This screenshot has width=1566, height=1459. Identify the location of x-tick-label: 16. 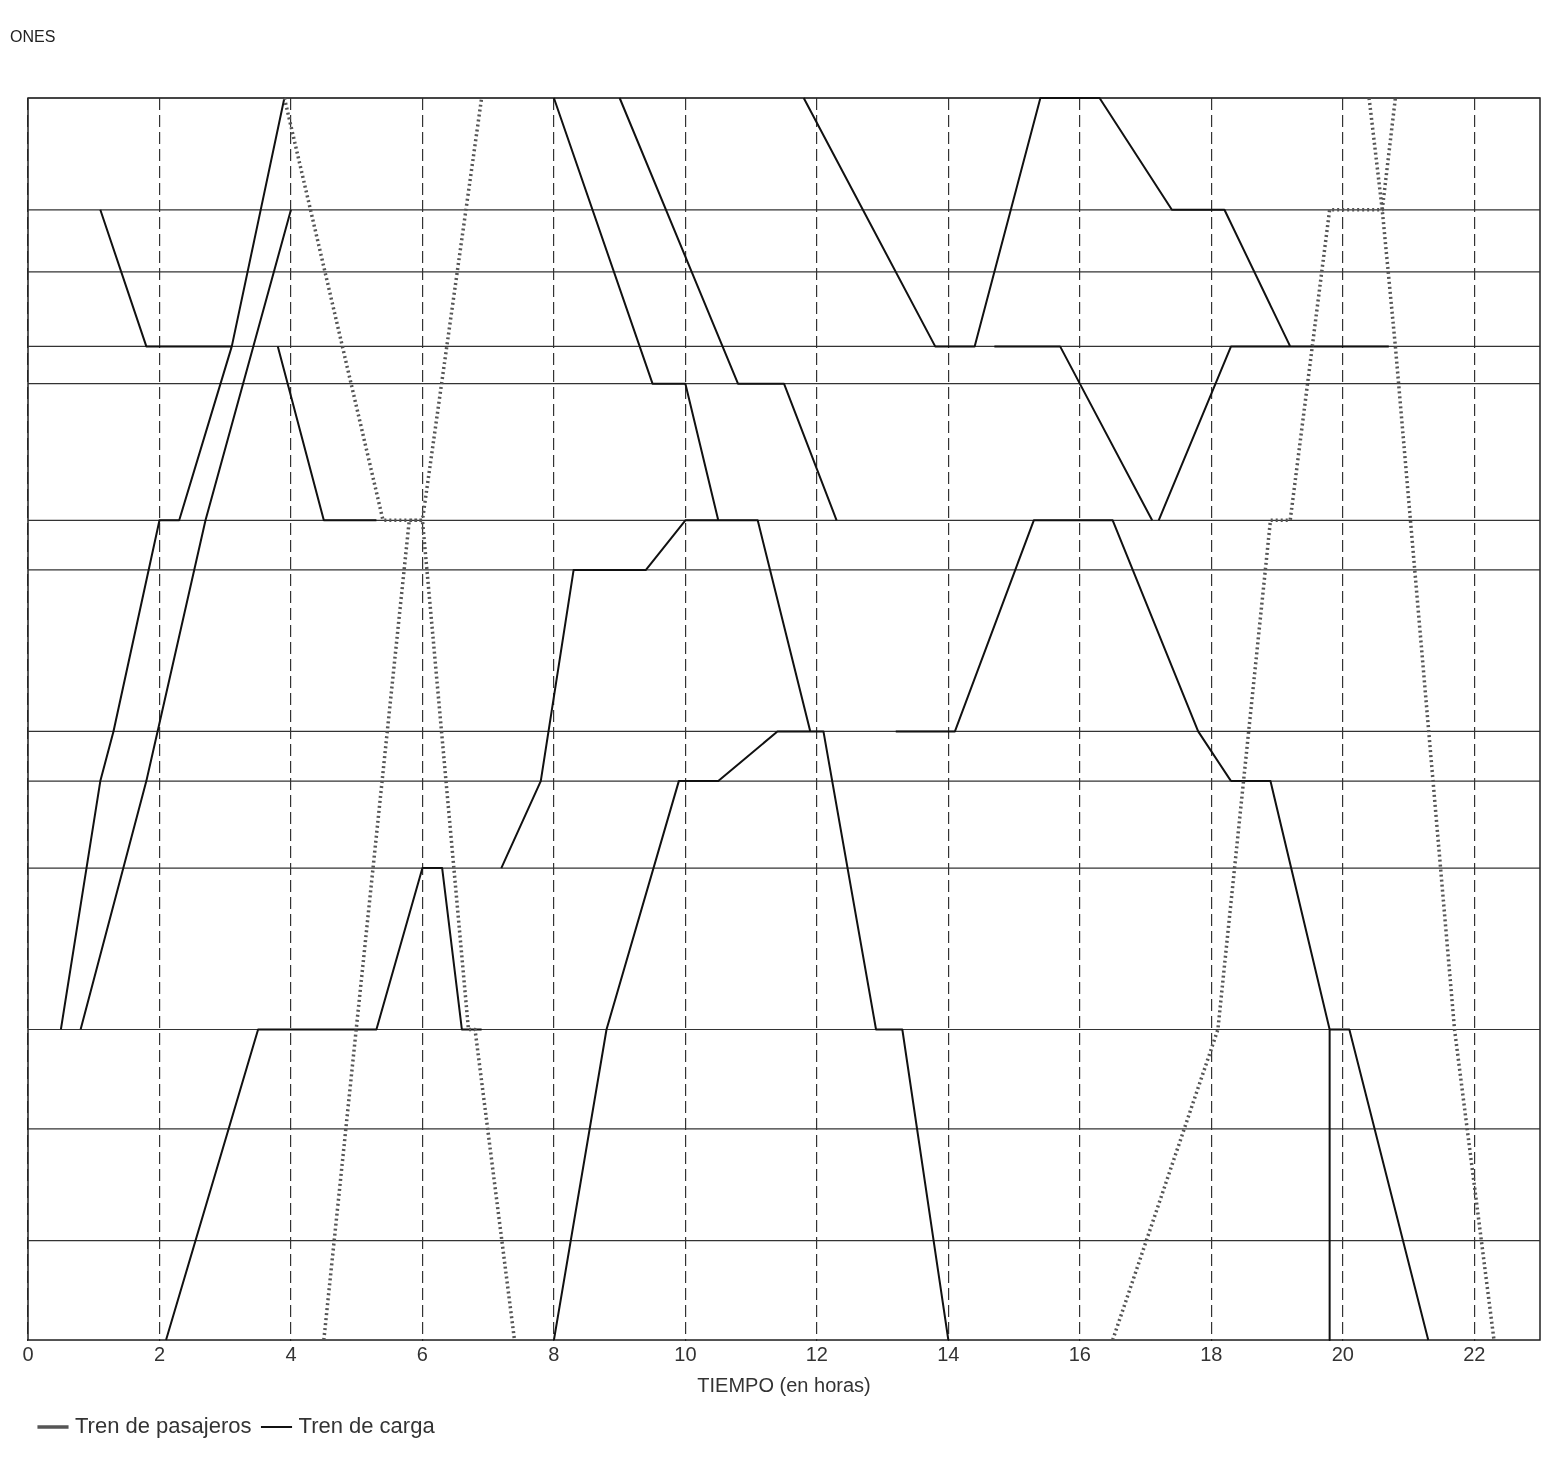
(1079, 1353).